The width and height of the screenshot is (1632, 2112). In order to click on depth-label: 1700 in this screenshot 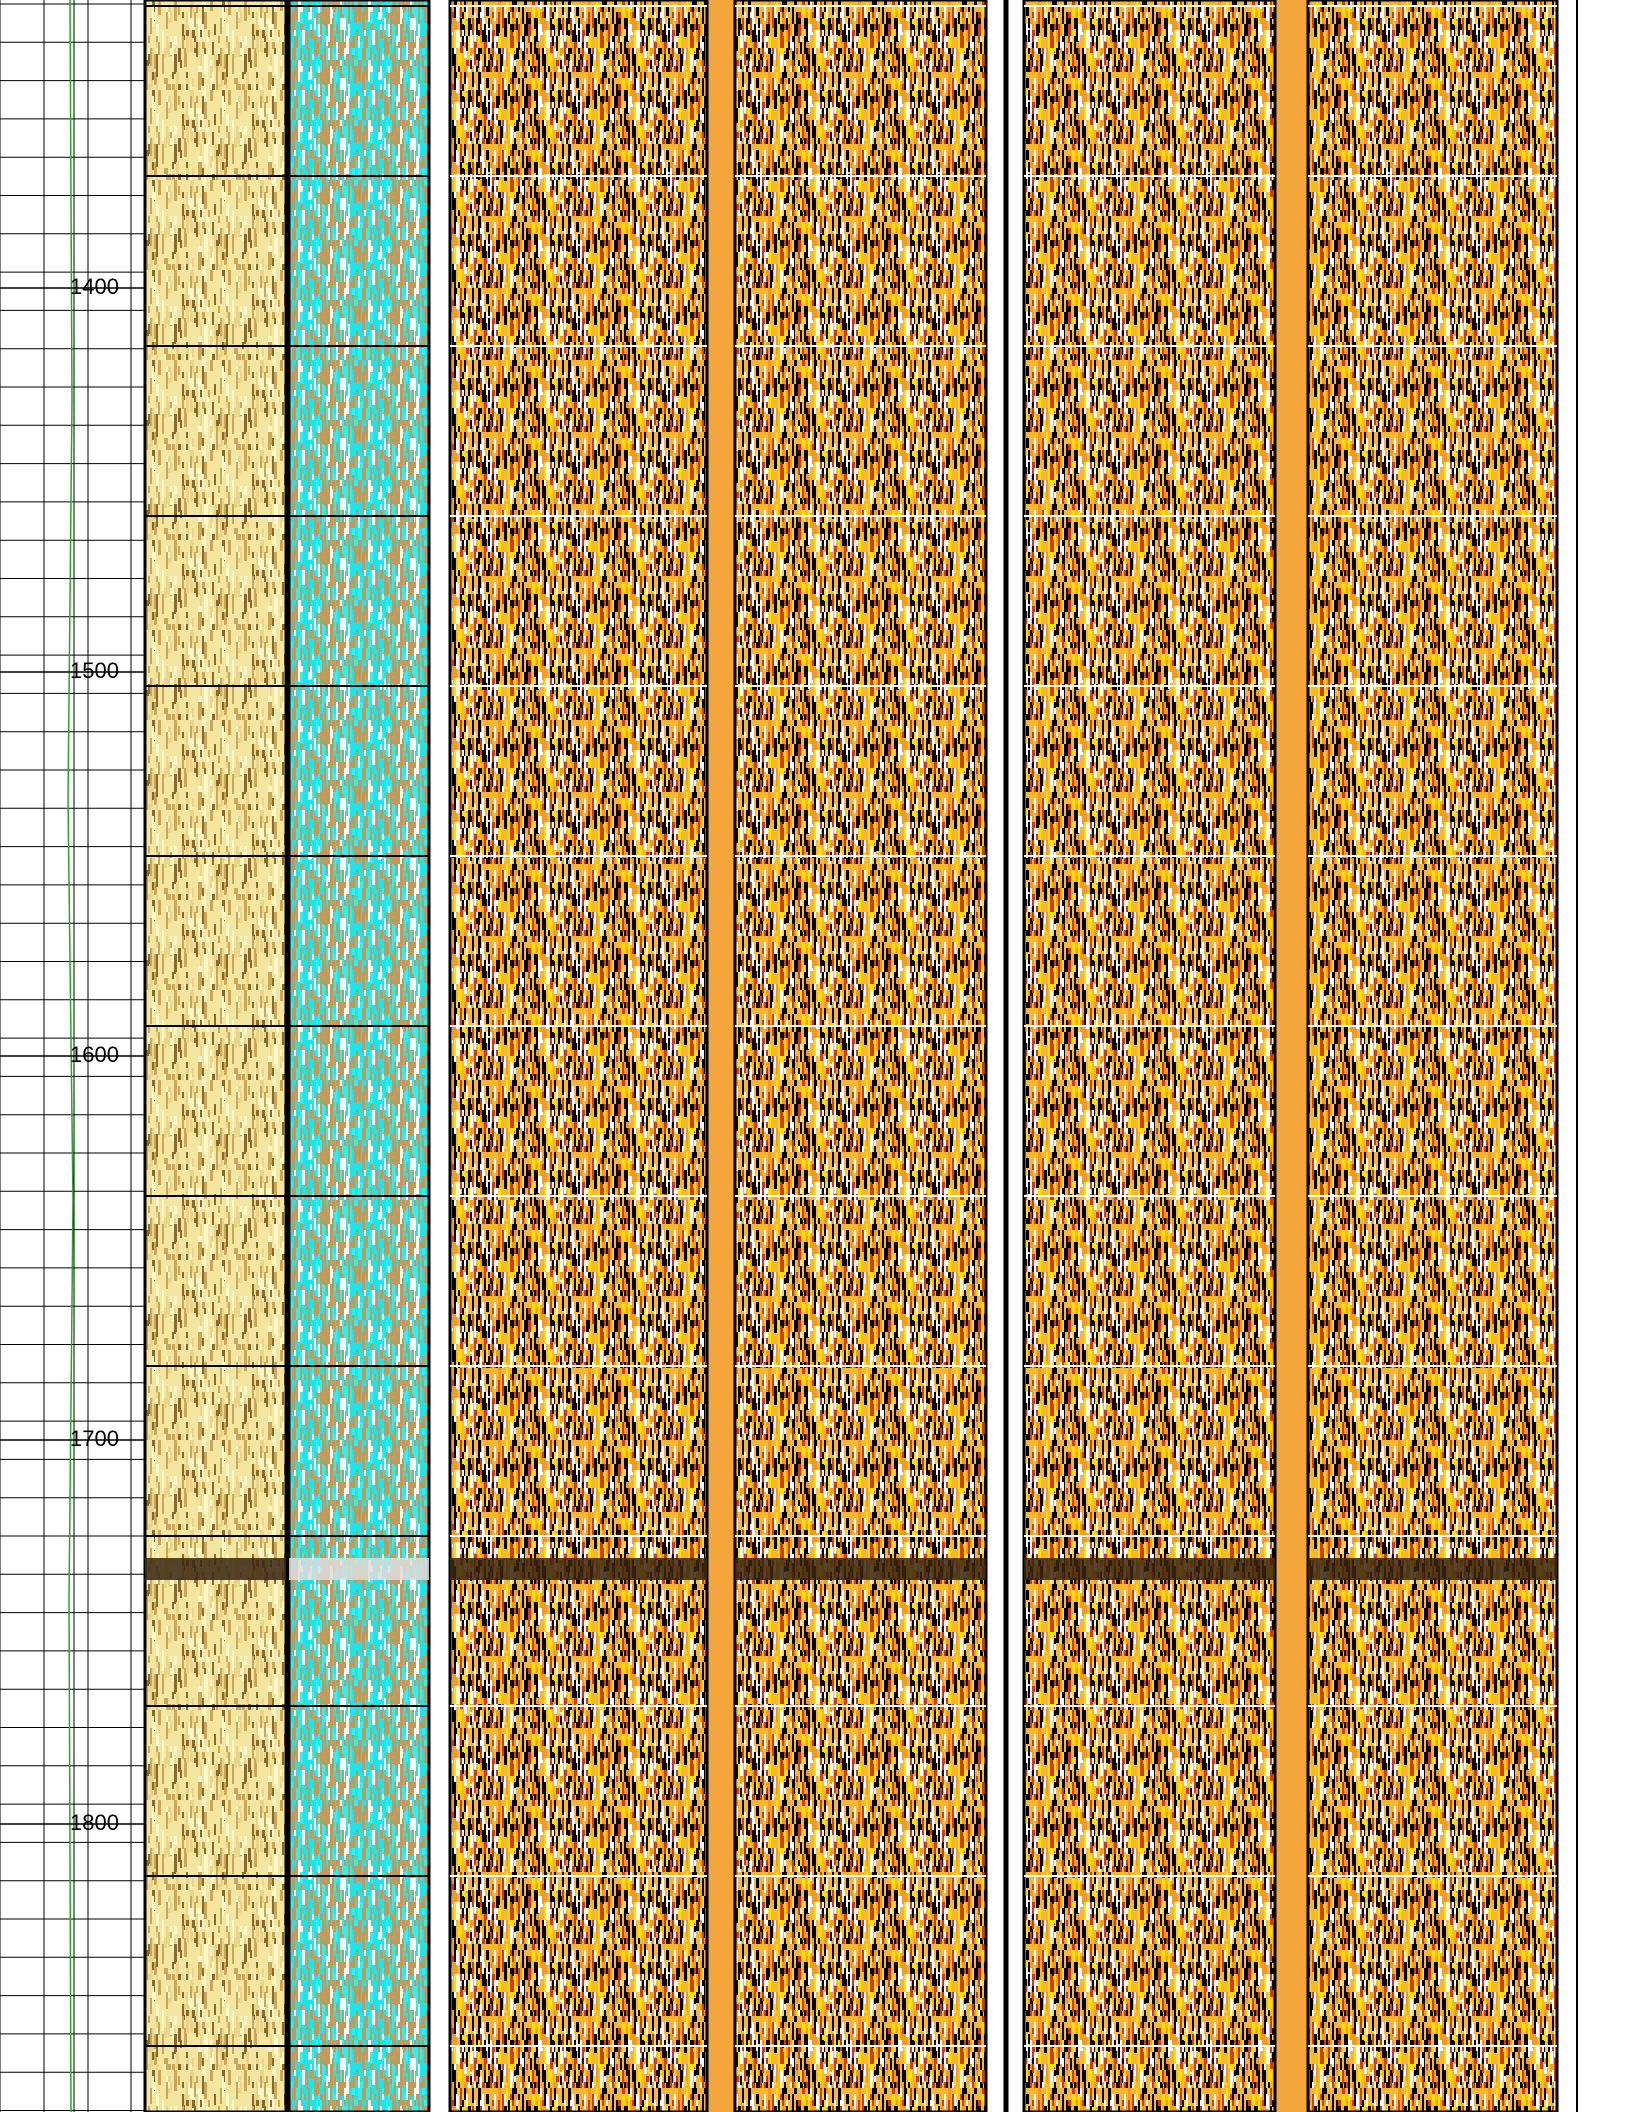, I will do `click(94, 1438)`.